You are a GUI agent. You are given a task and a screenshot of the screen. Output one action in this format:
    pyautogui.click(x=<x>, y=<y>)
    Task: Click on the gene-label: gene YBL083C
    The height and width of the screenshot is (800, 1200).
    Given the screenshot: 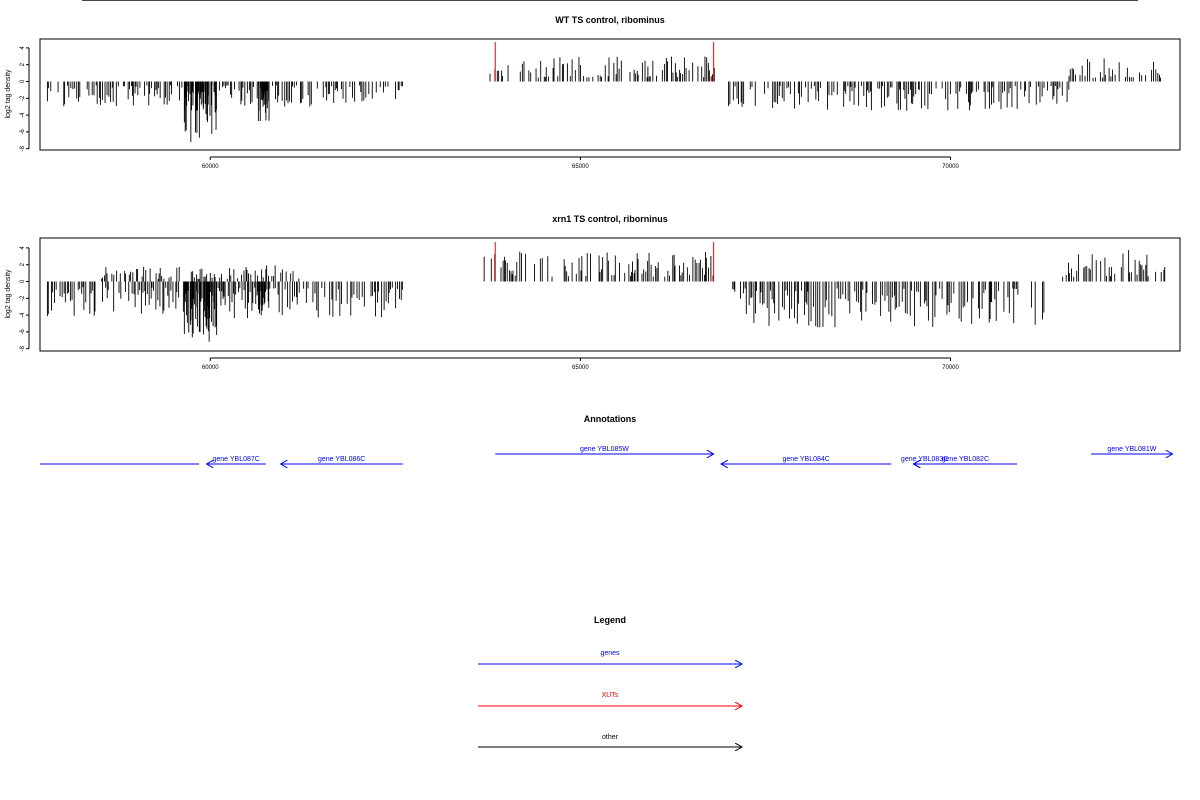 What is the action you would take?
    pyautogui.click(x=924, y=459)
    